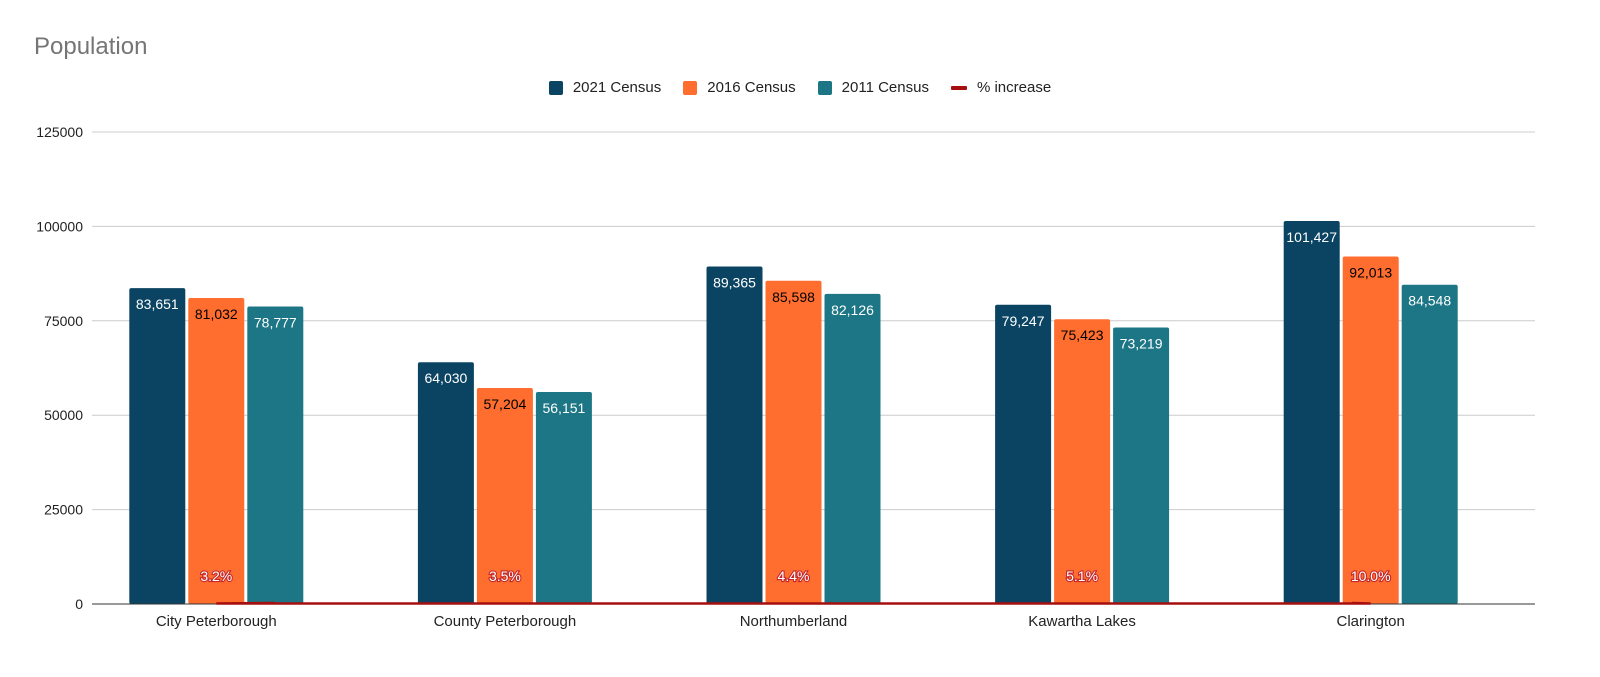 Image resolution: width=1600 pixels, height=677 pixels. What do you see at coordinates (555, 87) in the screenshot?
I see `legend-swatch-2021` at bounding box center [555, 87].